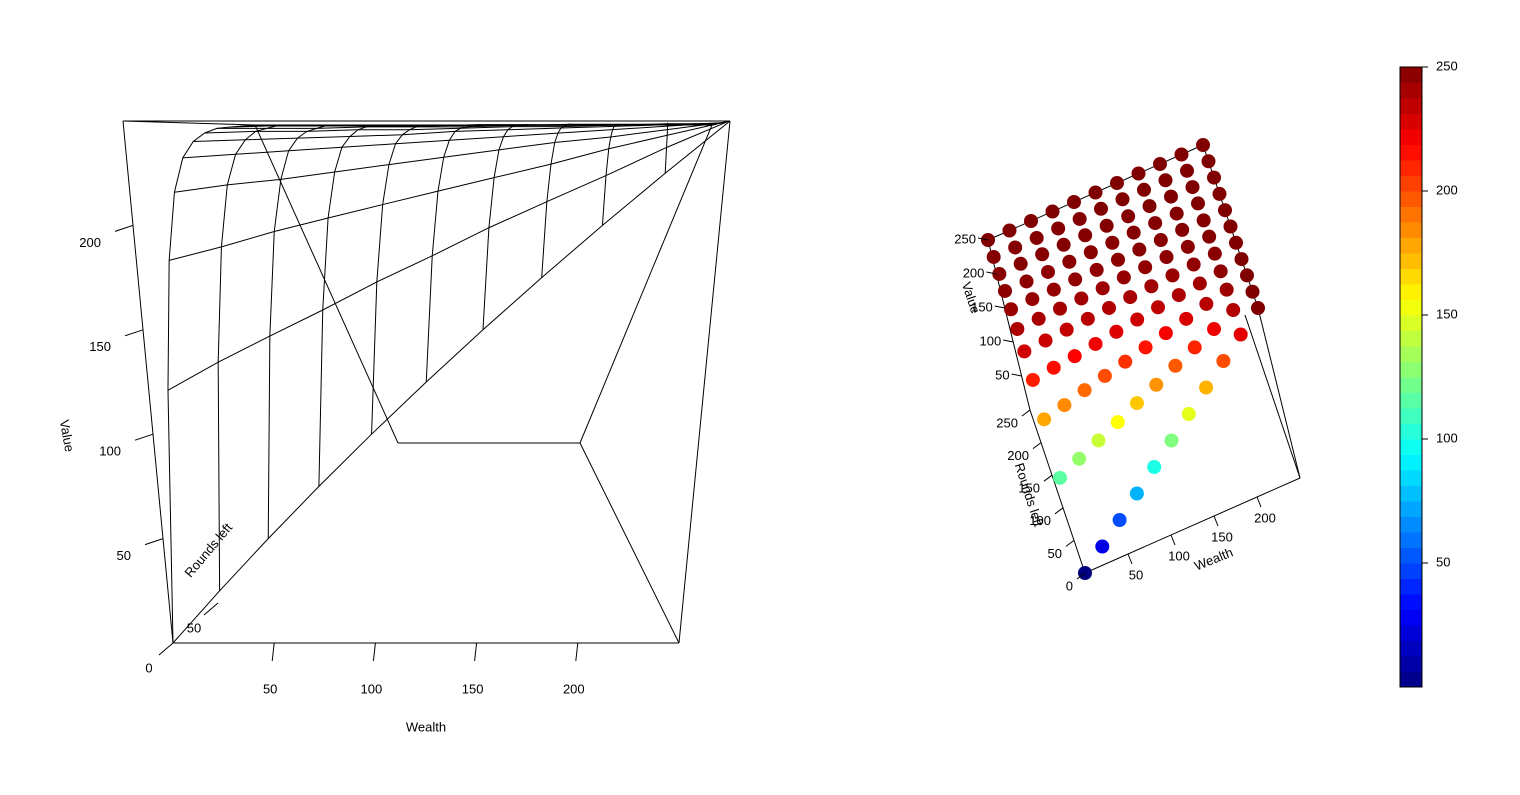 Image resolution: width=1520 pixels, height=795 pixels. Describe the element at coordinates (1447, 437) in the screenshot. I see `colorbar-tick-label: 100` at that location.